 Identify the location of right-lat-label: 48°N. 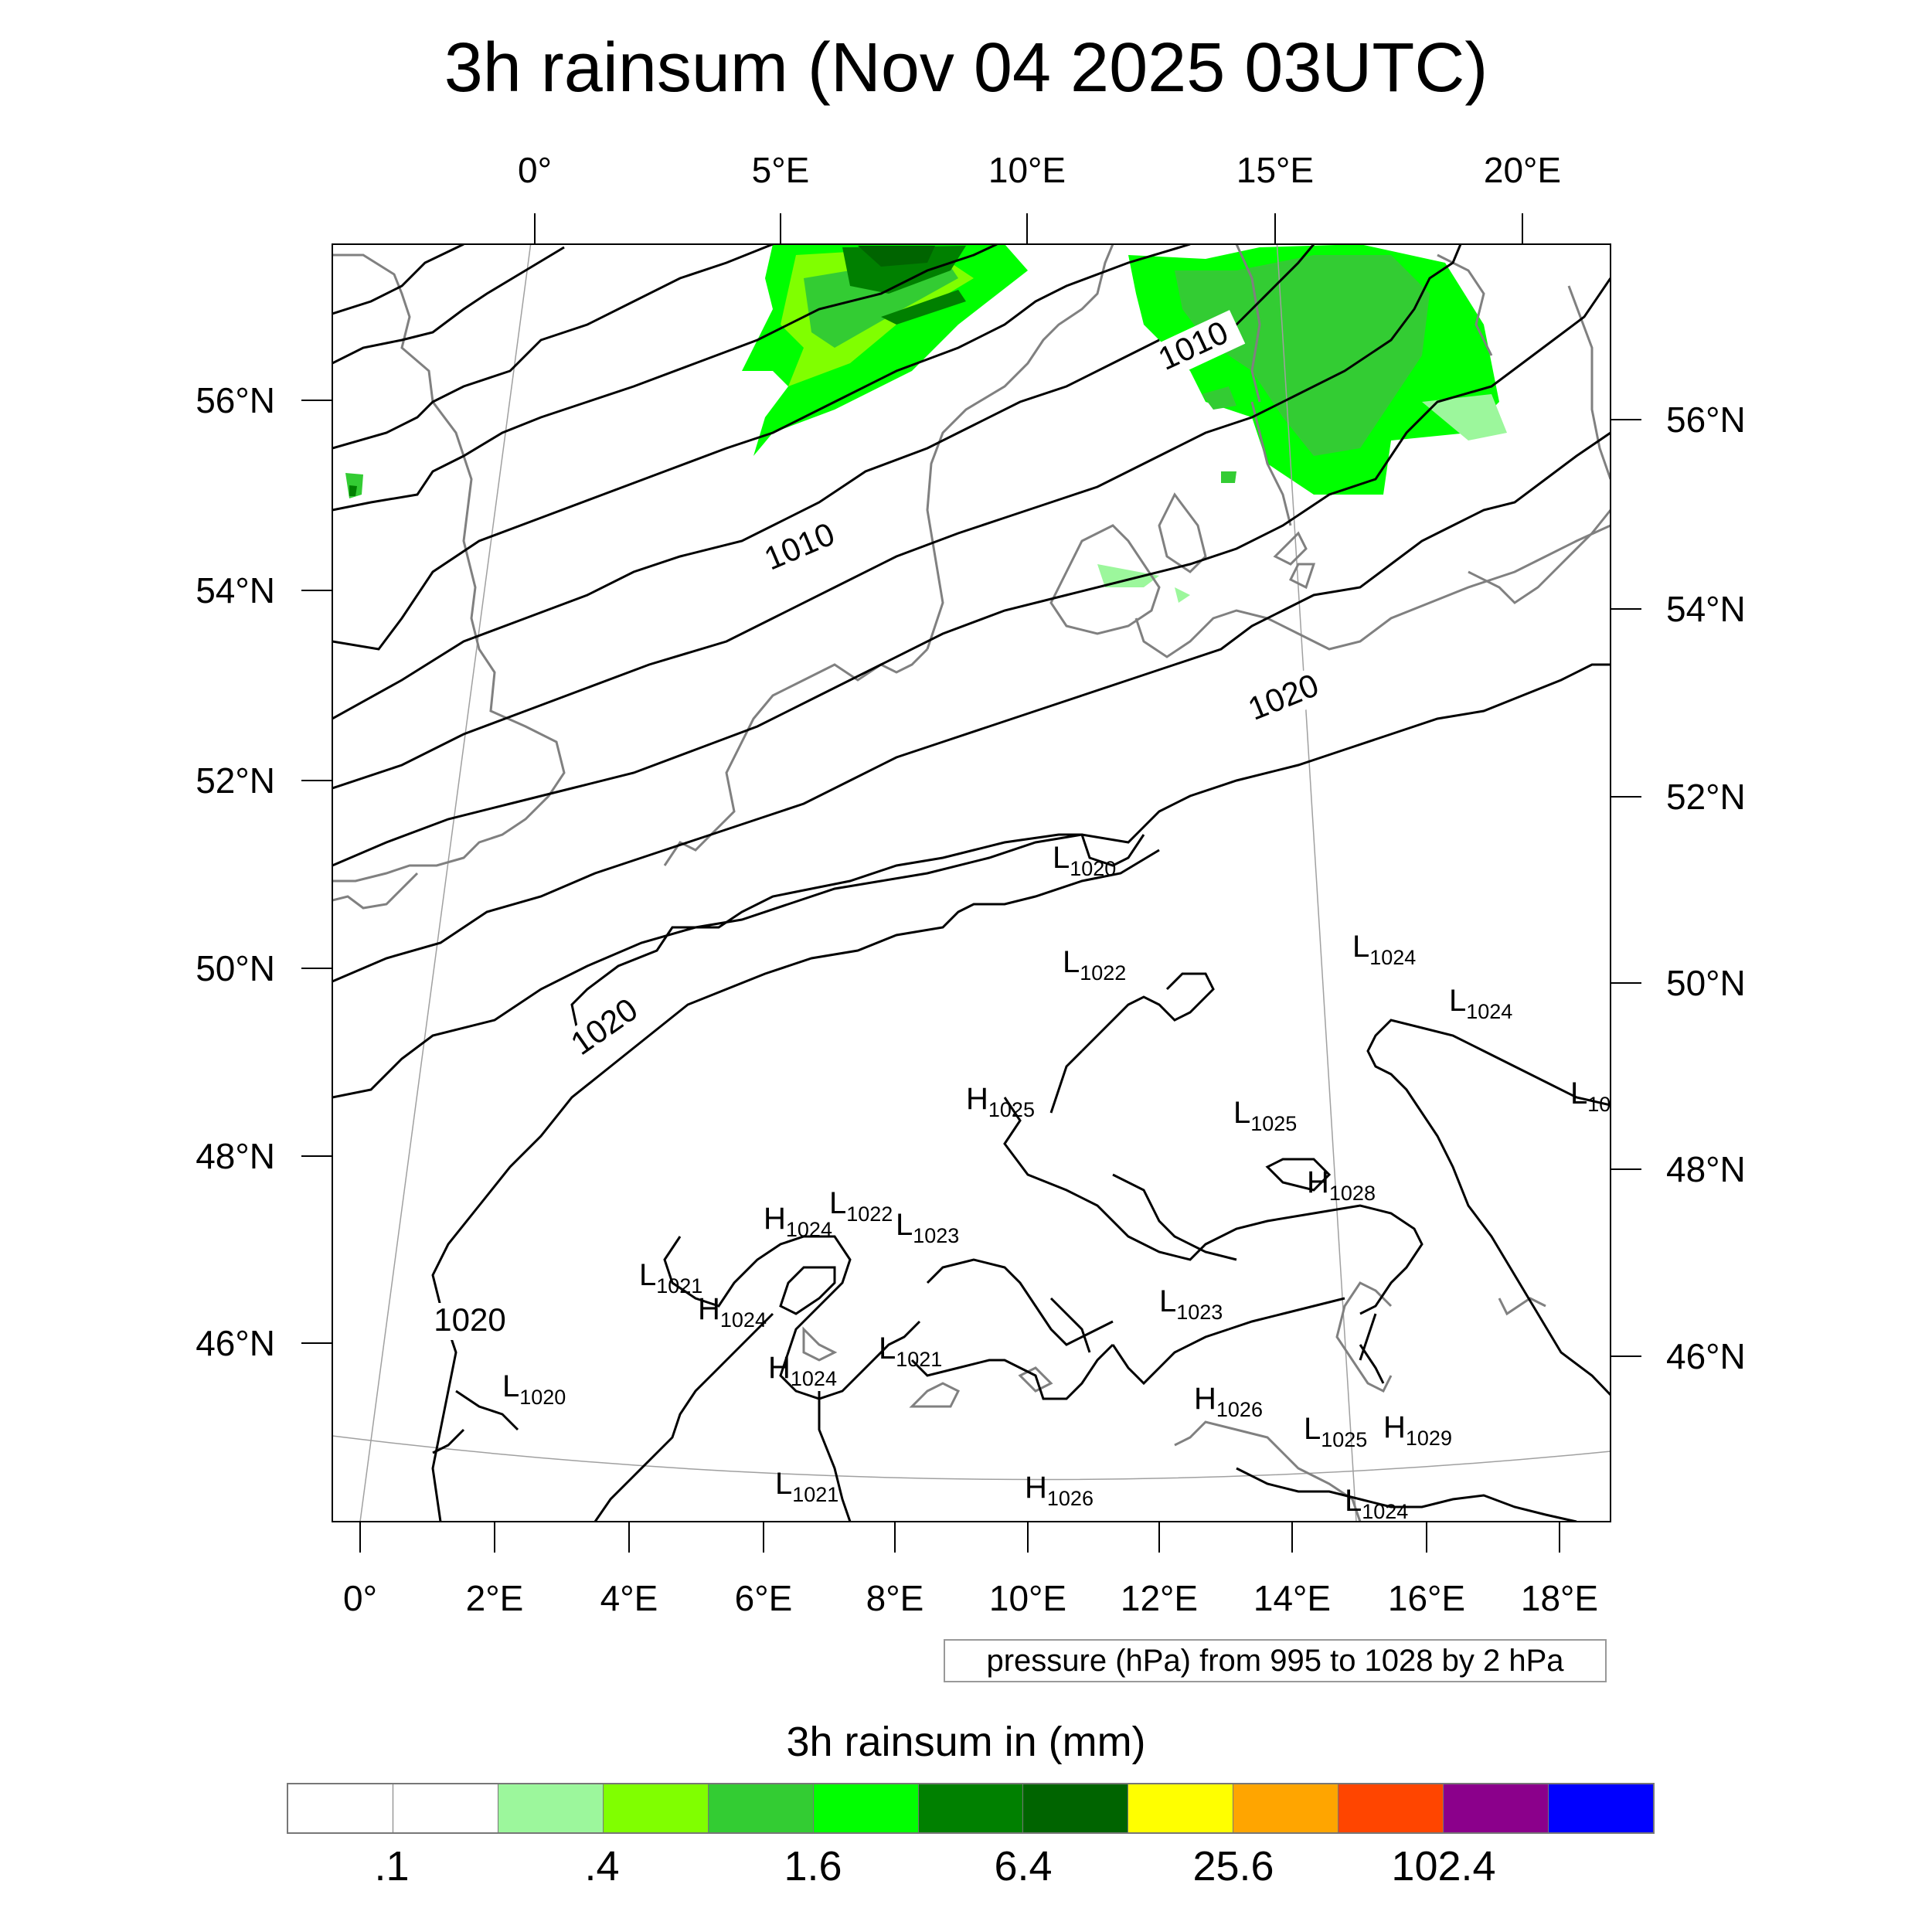
(1706, 1169).